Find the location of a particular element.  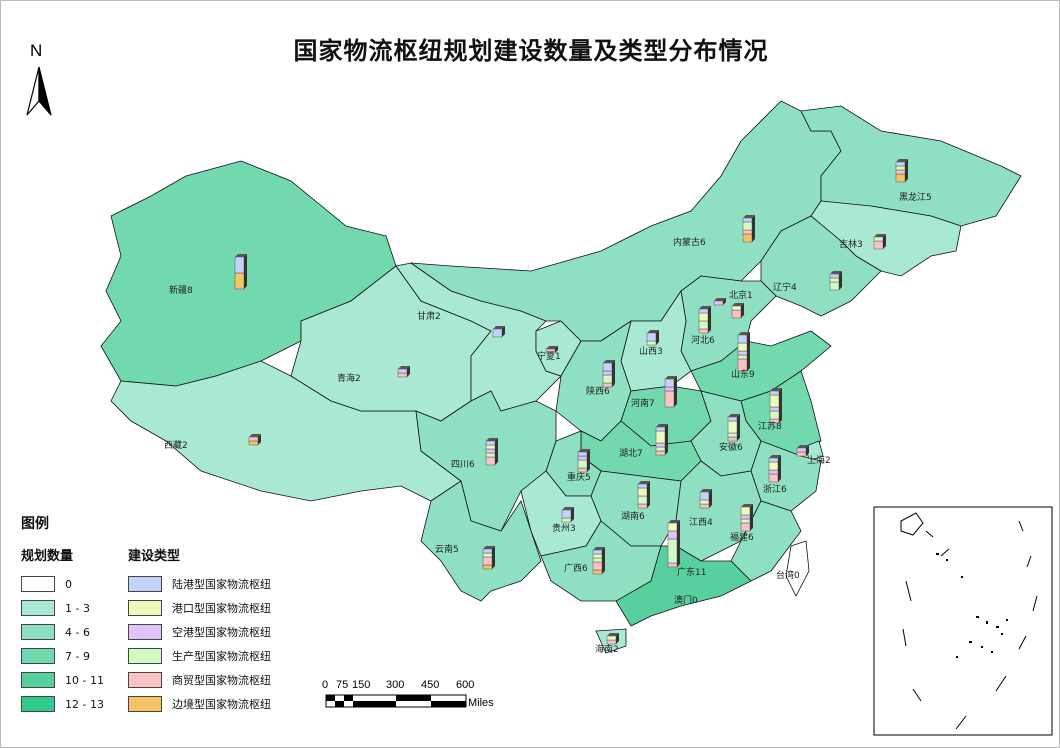

province-label: 吉林3 is located at coordinates (851, 244).